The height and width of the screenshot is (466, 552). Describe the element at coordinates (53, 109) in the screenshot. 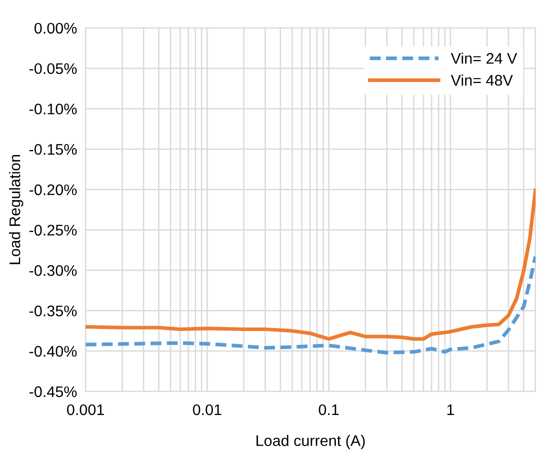

I see `y-tick-label: -0.10%` at that location.